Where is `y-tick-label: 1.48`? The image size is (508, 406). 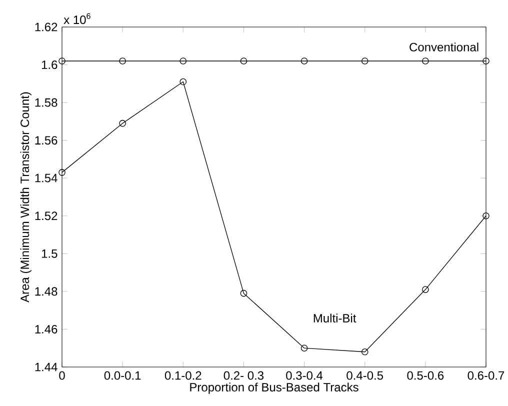 y-tick-label: 1.48 is located at coordinates (46, 291).